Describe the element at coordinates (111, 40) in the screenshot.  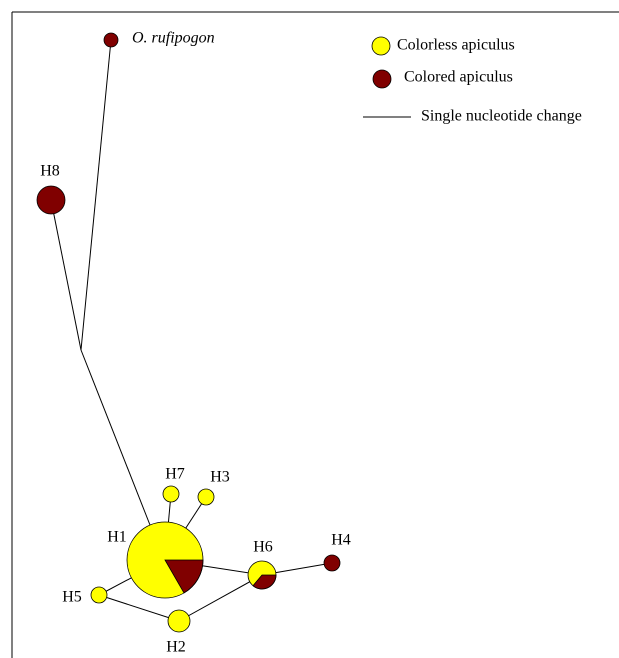
I see `node-rufipogon` at that location.